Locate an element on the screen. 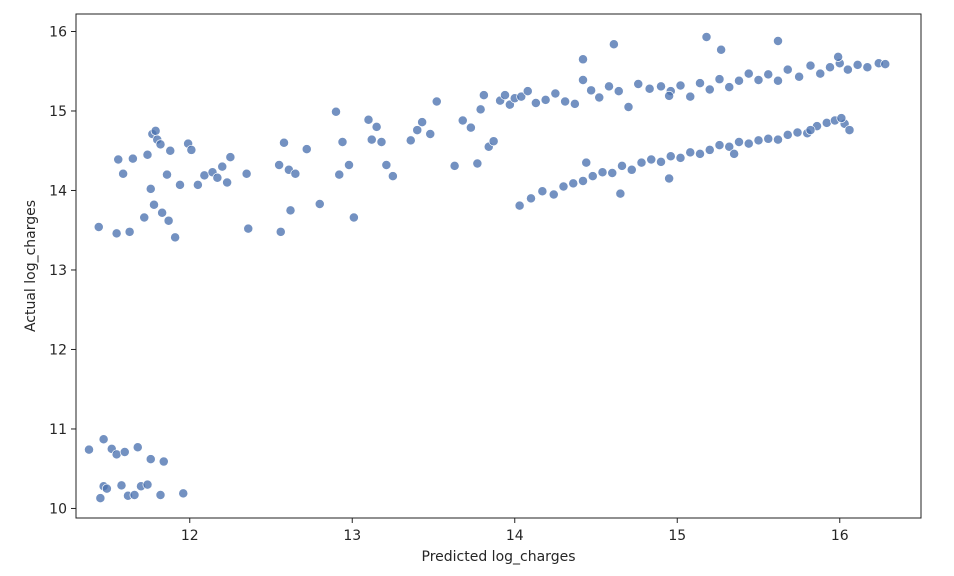 The height and width of the screenshot is (576, 954). y-tick-label: 13 is located at coordinates (58, 271).